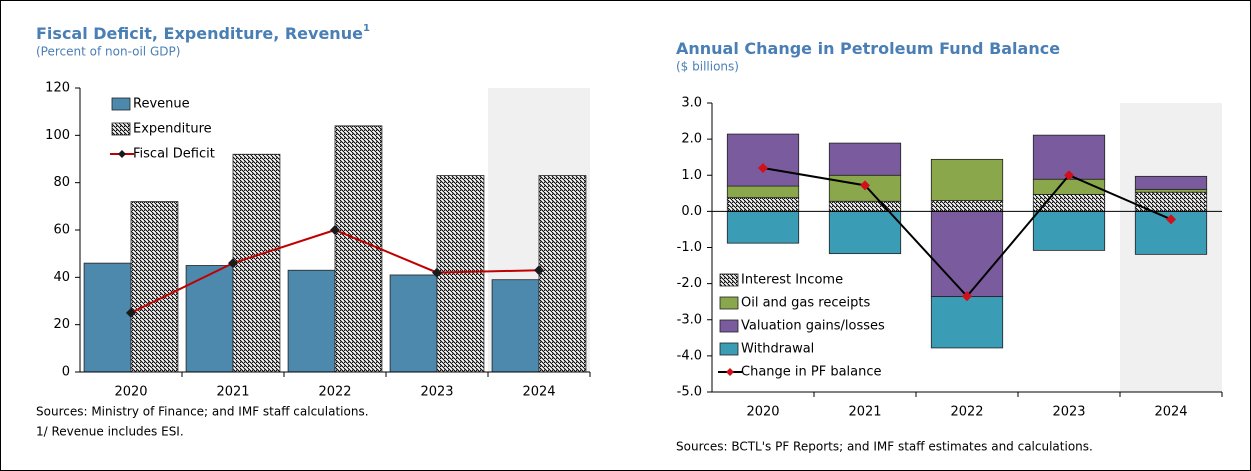  Describe the element at coordinates (691, 211) in the screenshot. I see `y-tick-label: 0.0` at that location.